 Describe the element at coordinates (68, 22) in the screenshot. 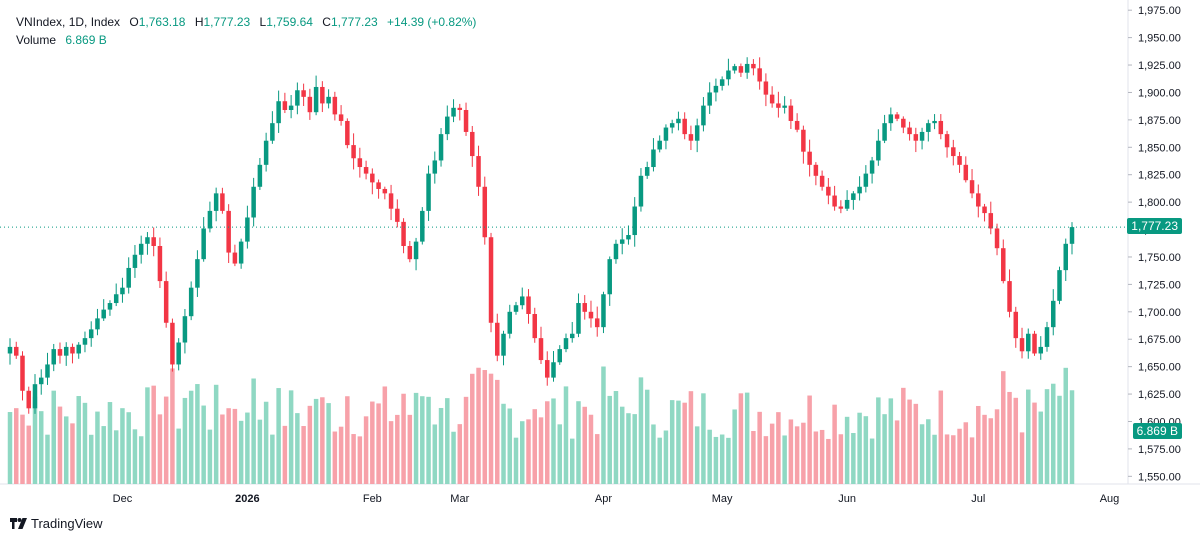

I see `symbol-name: VNIndex, 1D, Index` at that location.